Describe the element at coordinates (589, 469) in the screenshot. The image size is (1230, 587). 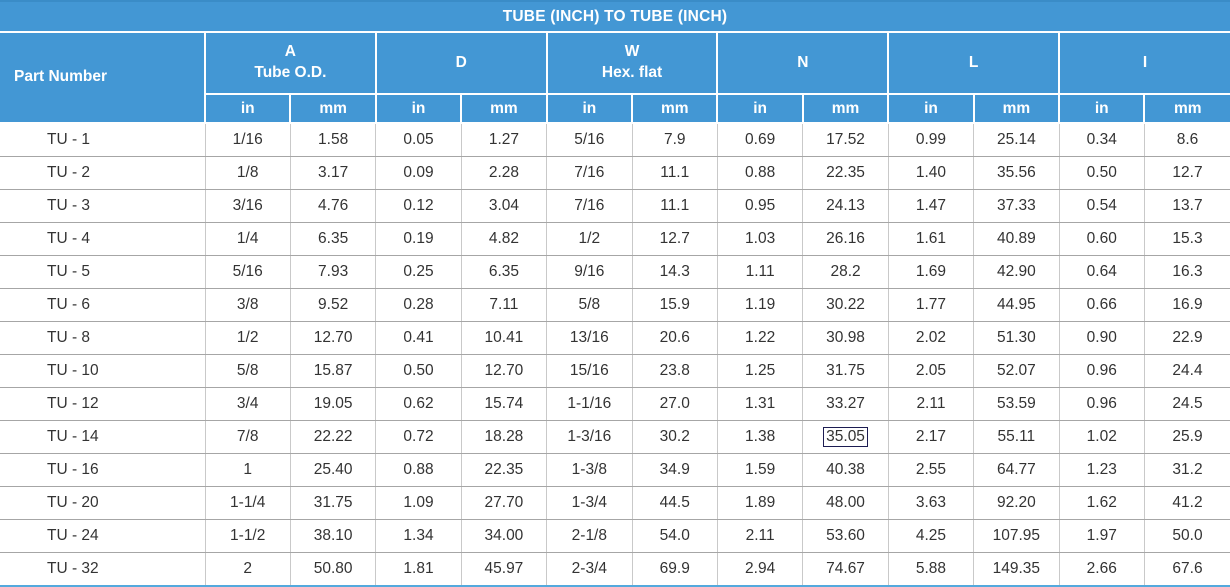
I see `value-text: 1-3/8` at that location.